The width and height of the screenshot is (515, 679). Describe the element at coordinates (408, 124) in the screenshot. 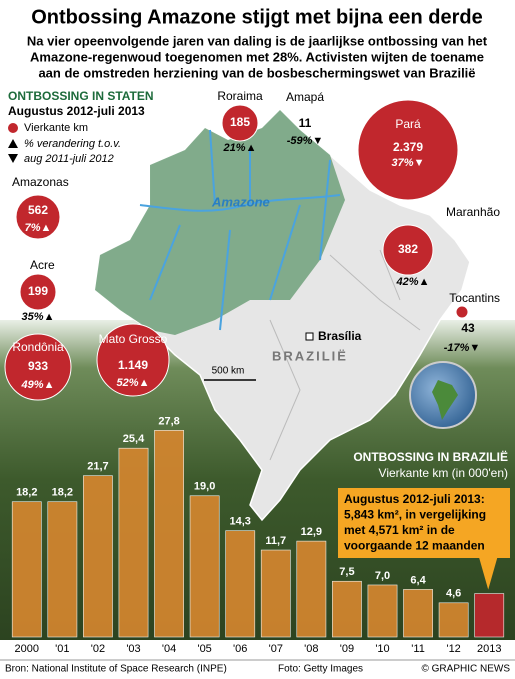

I see `state-name: Pará` at that location.